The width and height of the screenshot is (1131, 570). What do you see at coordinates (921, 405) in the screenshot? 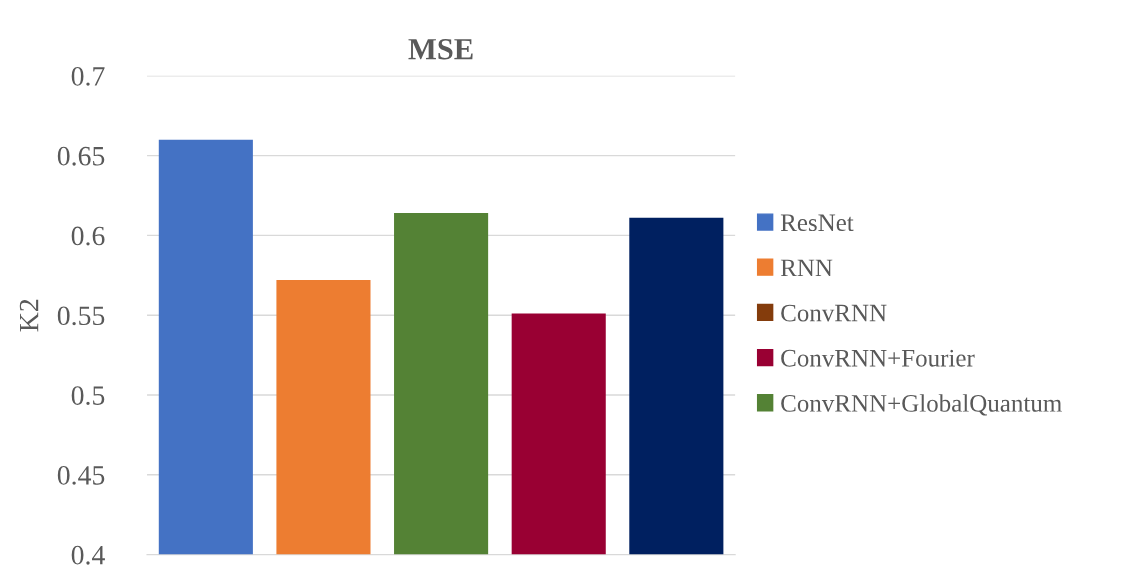
I see `legend-label: ConvRNN+GlobalQuantum` at bounding box center [921, 405].